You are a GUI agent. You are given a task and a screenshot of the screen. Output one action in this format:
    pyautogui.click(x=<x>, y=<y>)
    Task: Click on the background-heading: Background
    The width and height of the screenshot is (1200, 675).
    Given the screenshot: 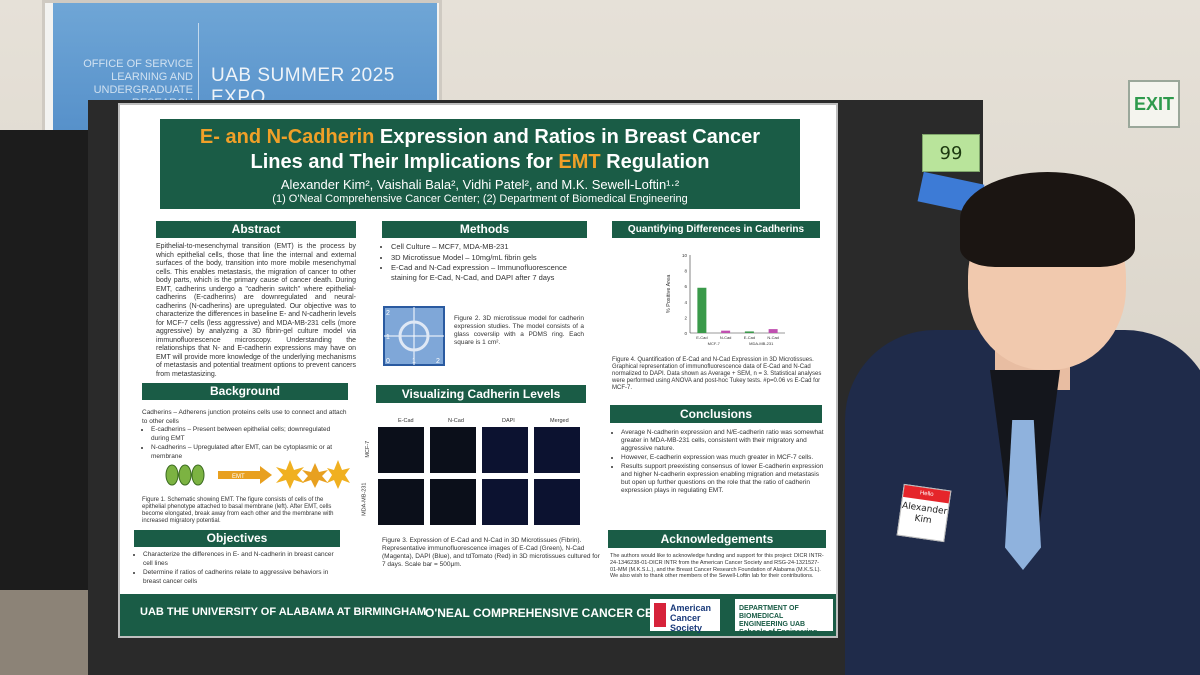 What is the action you would take?
    pyautogui.click(x=245, y=391)
    